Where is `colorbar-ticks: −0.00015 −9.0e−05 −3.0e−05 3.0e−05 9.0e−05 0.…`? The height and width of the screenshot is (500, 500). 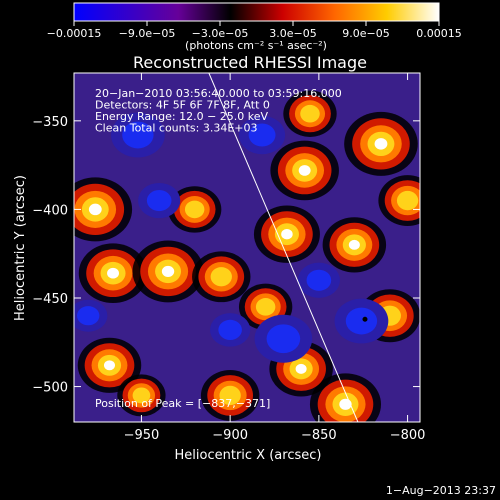
colorbar-ticks: −0.00015 −9.0e−05 −3.0e−05 3.0e−05 9.0e−05 0.… is located at coordinates (254, 30).